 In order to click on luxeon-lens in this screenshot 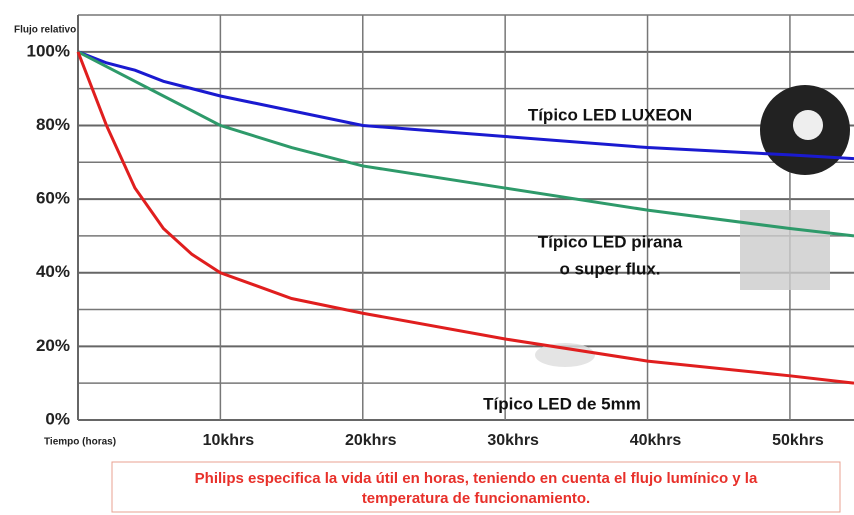, I will do `click(808, 125)`.